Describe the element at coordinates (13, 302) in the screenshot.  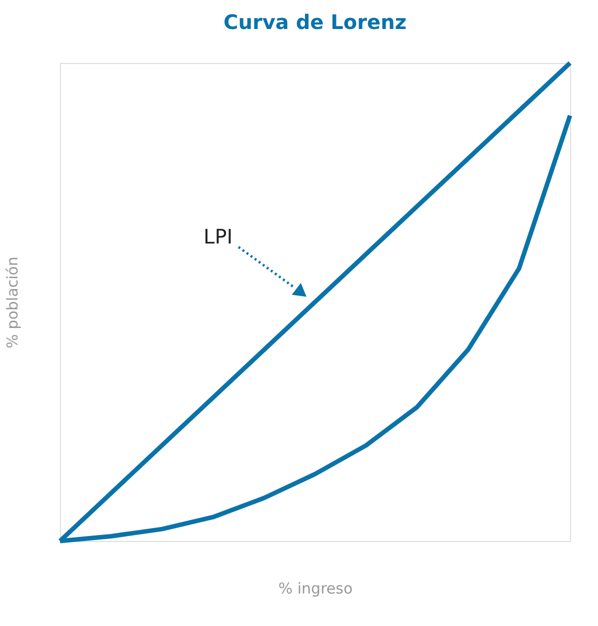
I see `y-axis-title: % población` at that location.